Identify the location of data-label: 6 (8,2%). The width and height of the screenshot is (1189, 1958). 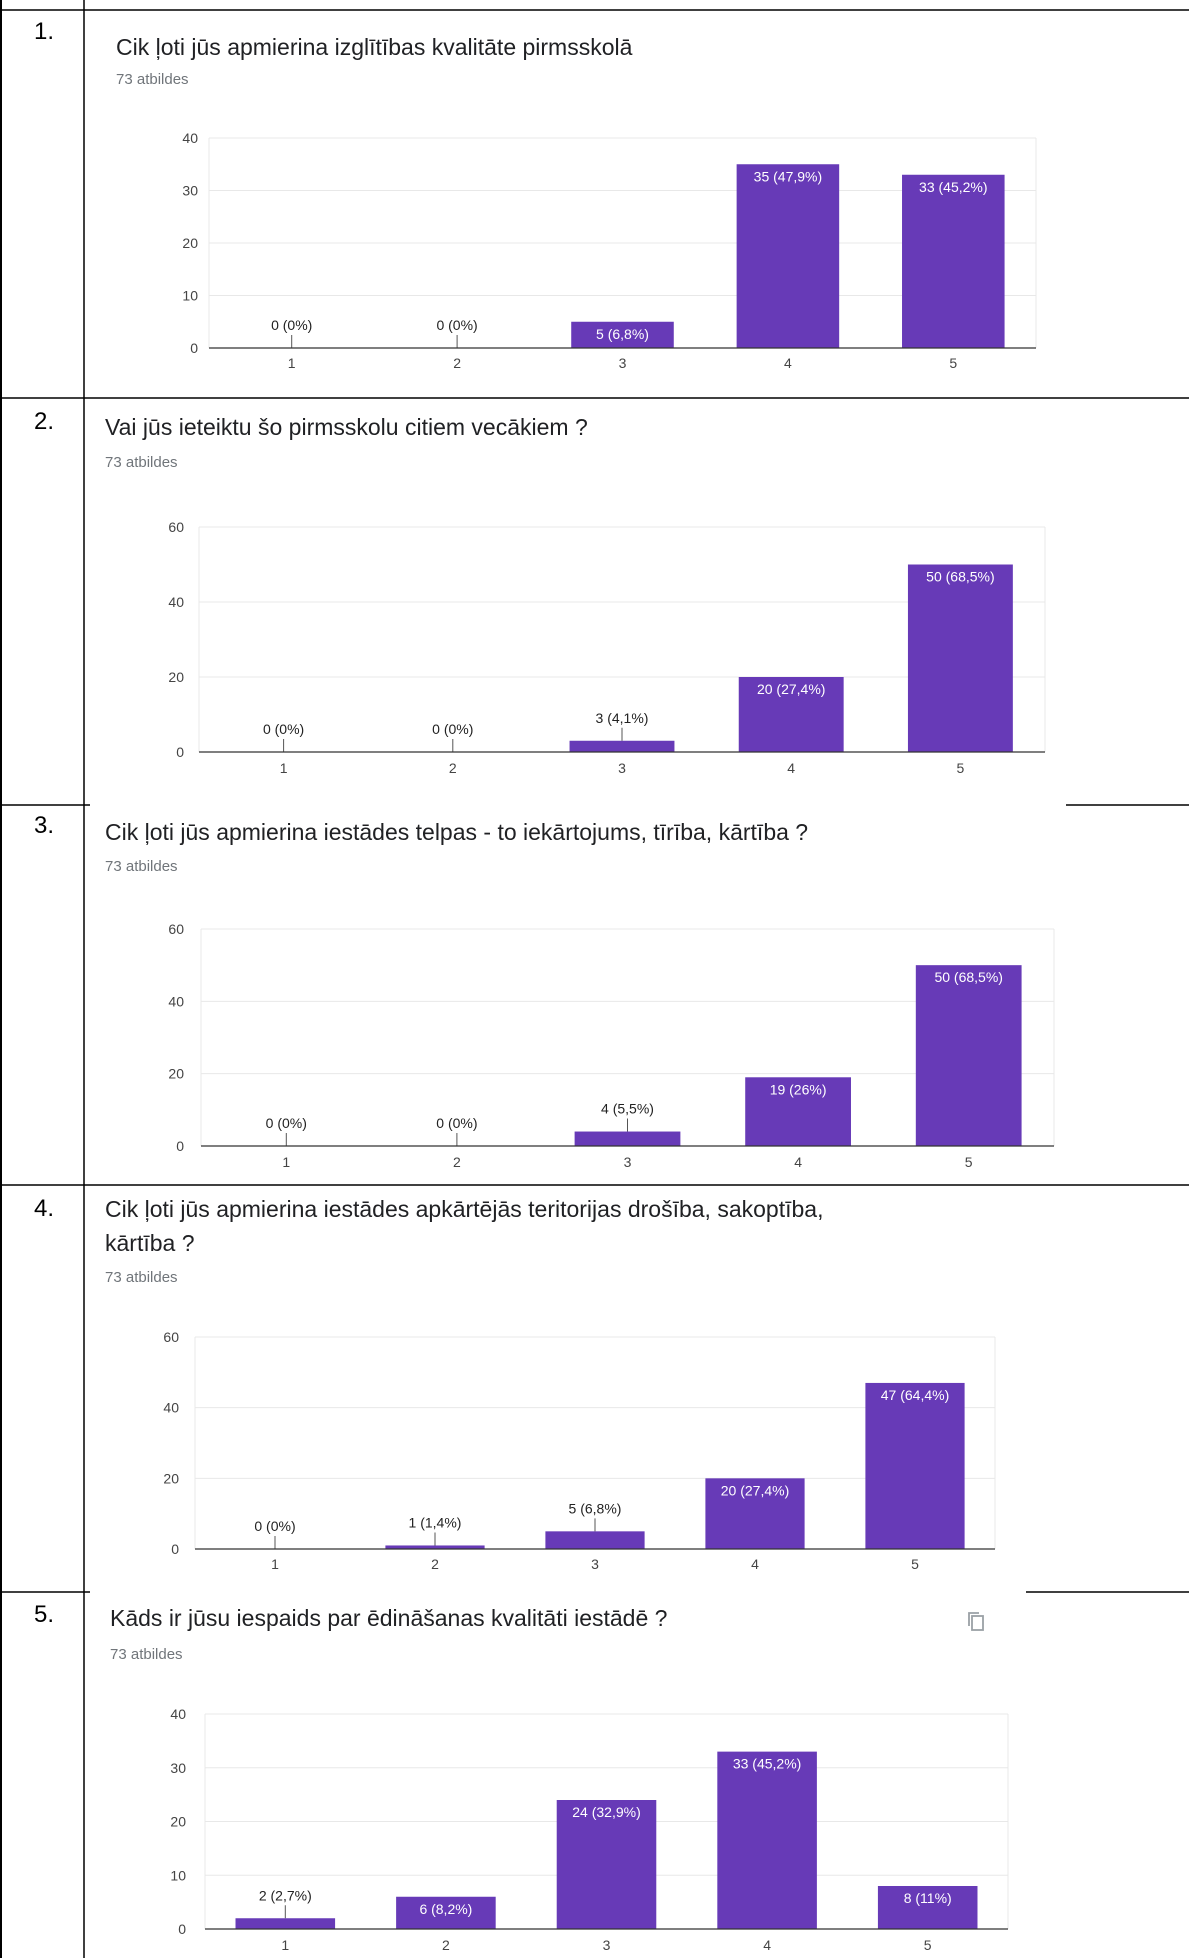
(445, 1909).